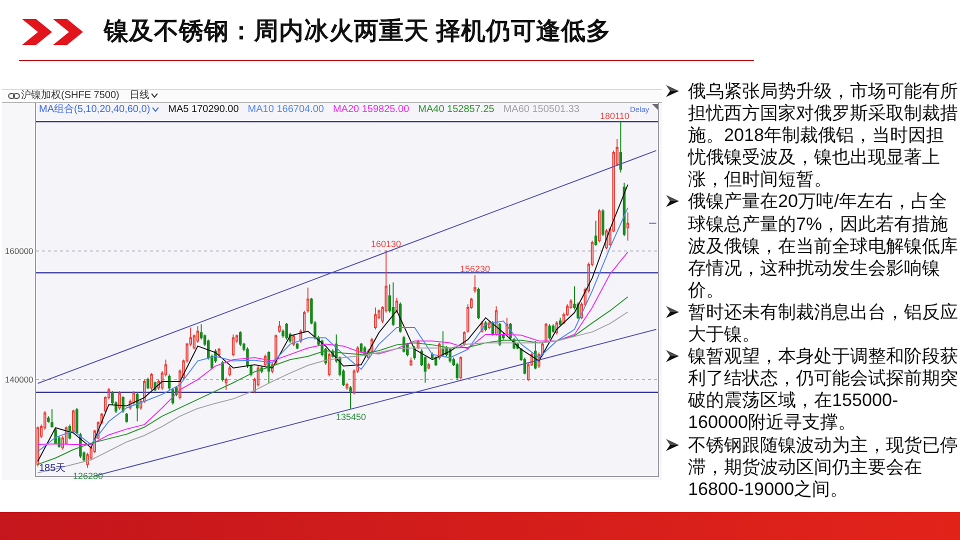  Describe the element at coordinates (94, 109) in the screenshot. I see `legend-title: MA组合(5,10,20,40,60,0)` at that location.